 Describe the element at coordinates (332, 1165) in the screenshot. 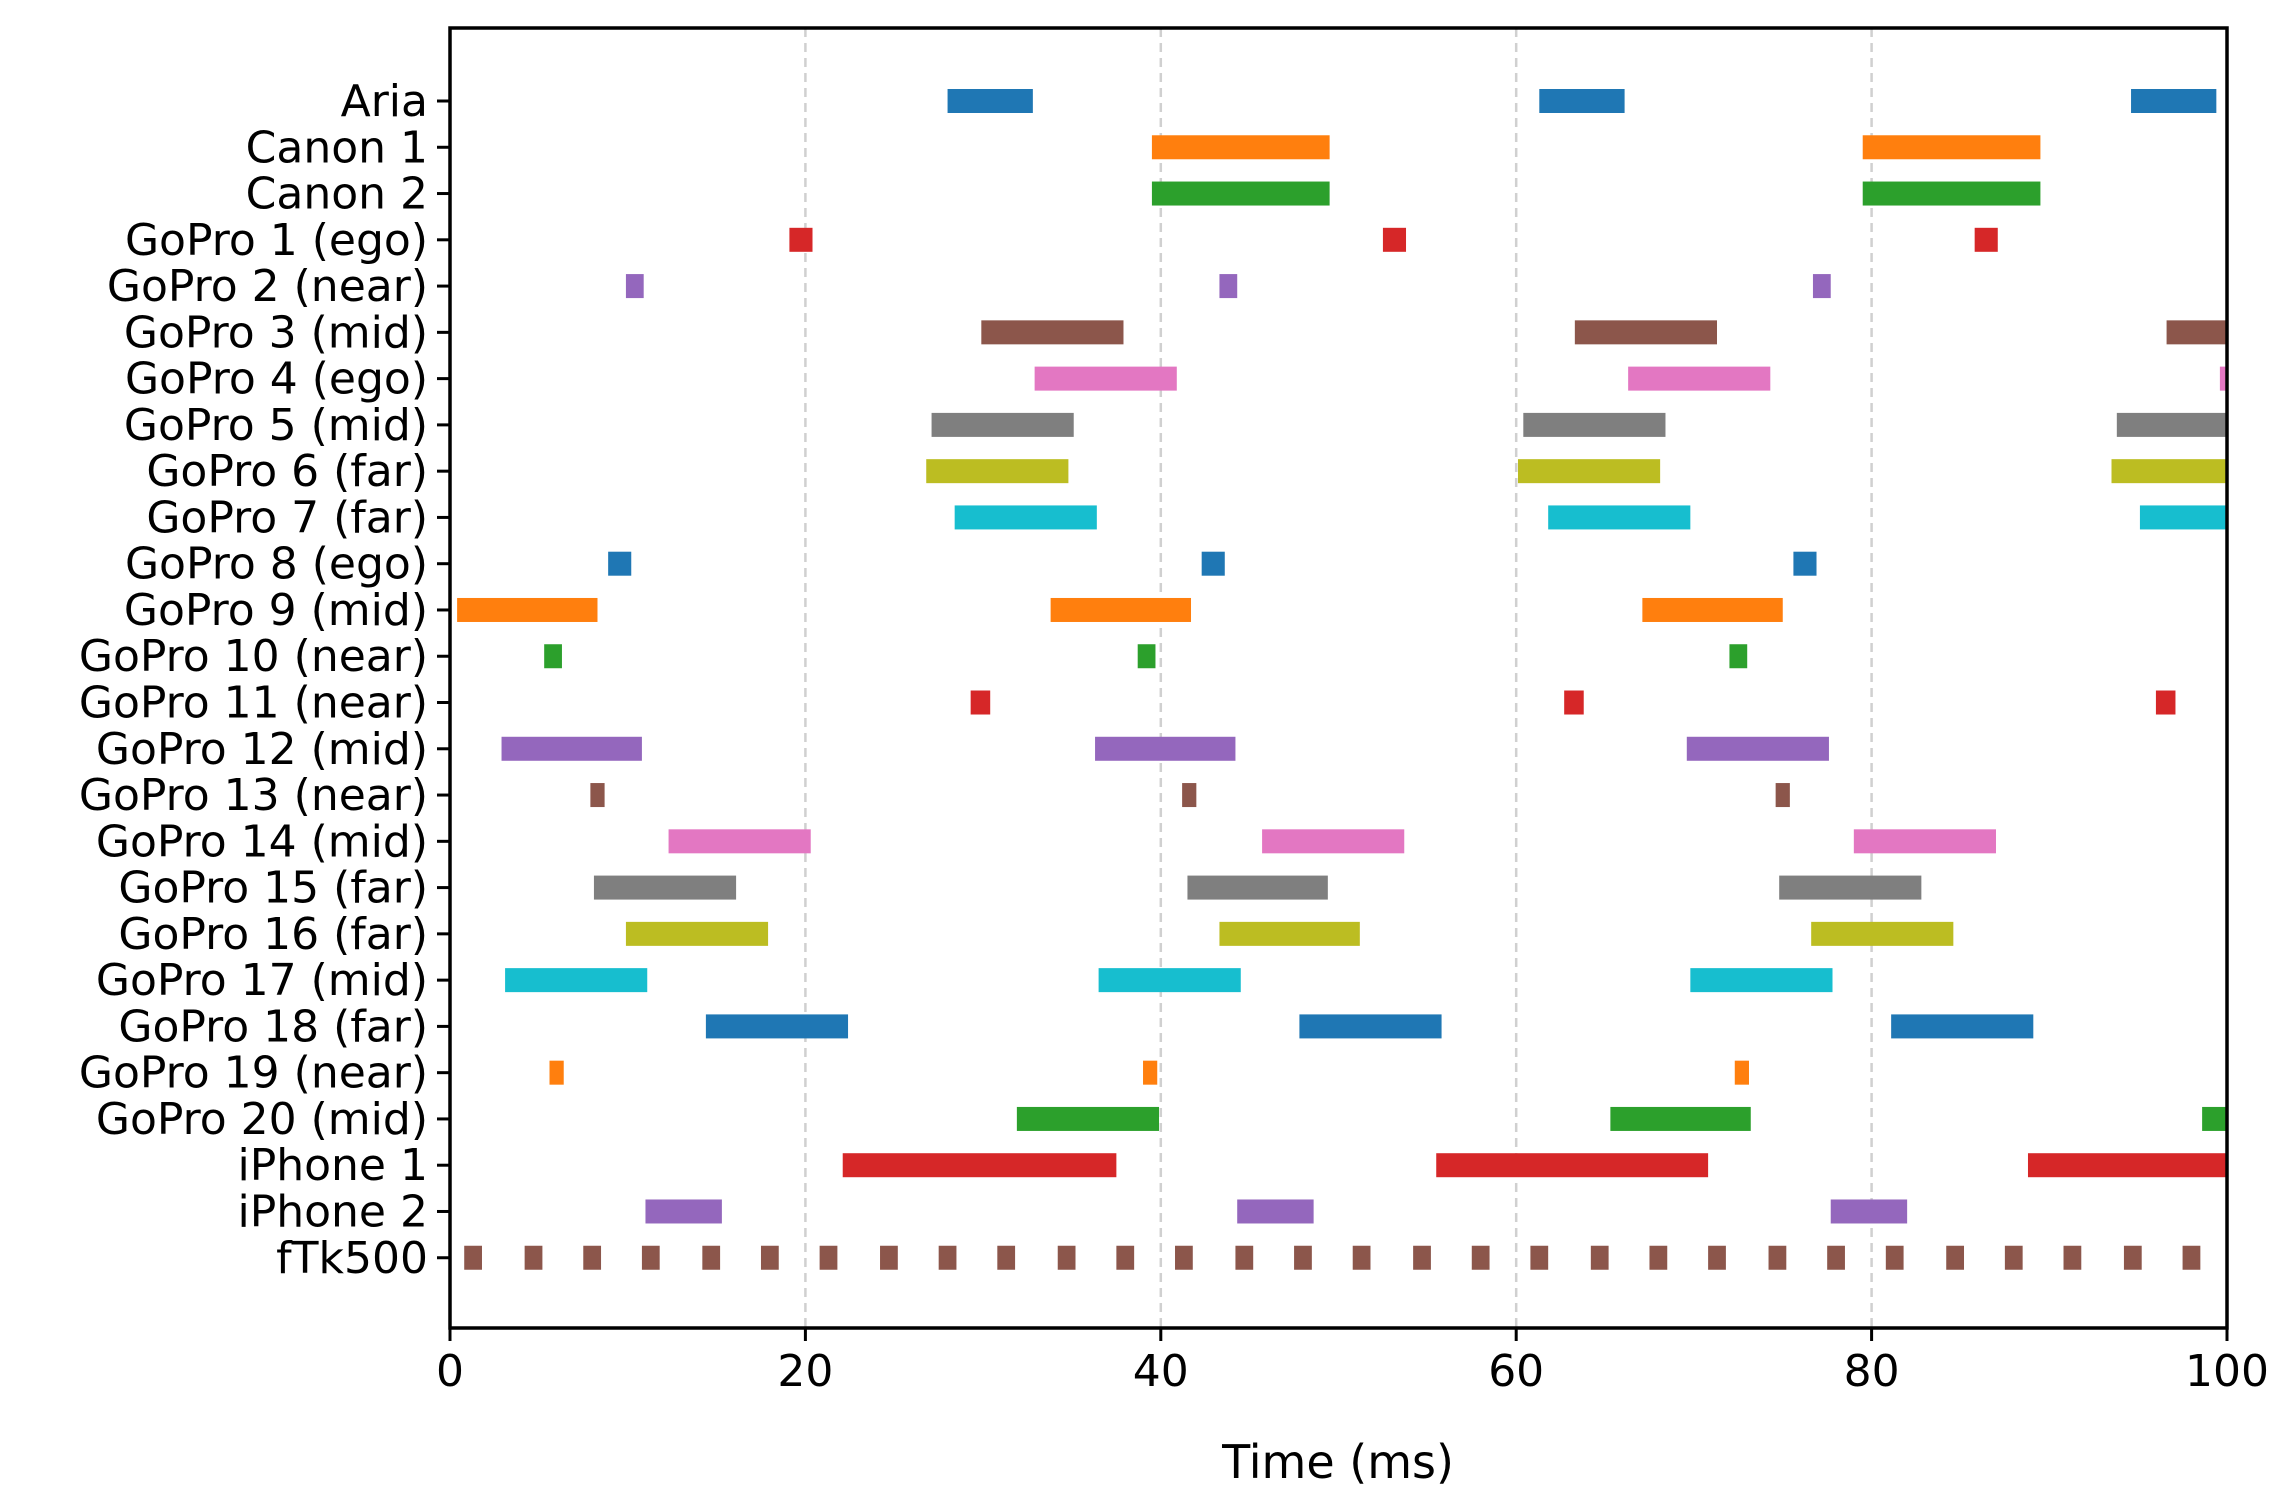

I see `y-tick-label-23: iPhone 1` at that location.